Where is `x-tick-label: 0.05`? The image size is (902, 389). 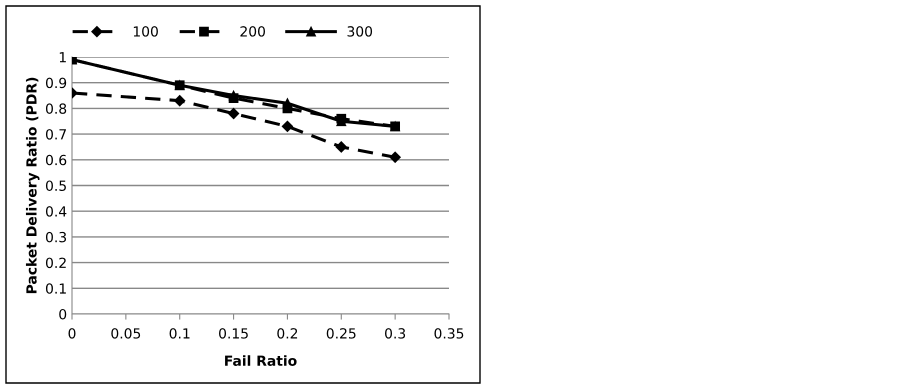 x-tick-label: 0.05 is located at coordinates (125, 333).